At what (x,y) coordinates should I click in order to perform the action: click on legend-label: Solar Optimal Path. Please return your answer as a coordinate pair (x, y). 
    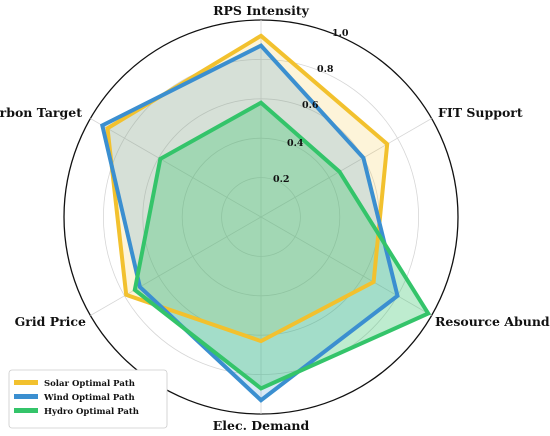
    Looking at the image, I should click on (89, 384).